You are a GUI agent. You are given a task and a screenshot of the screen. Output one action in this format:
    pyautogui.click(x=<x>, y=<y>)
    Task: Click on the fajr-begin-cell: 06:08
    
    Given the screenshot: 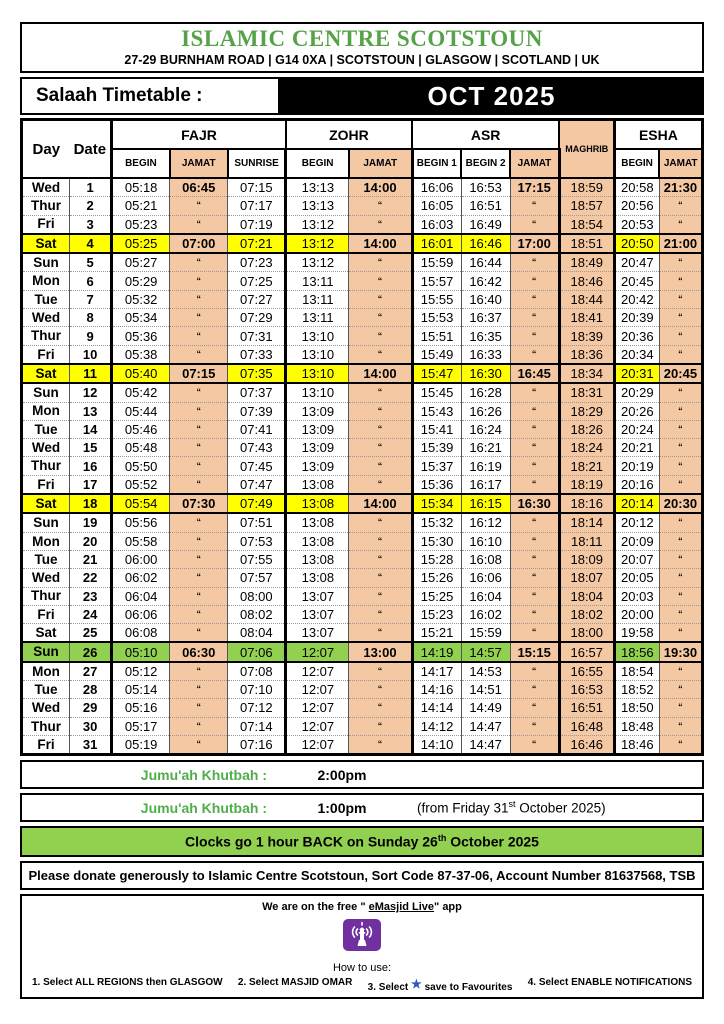 What is the action you would take?
    pyautogui.click(x=141, y=633)
    